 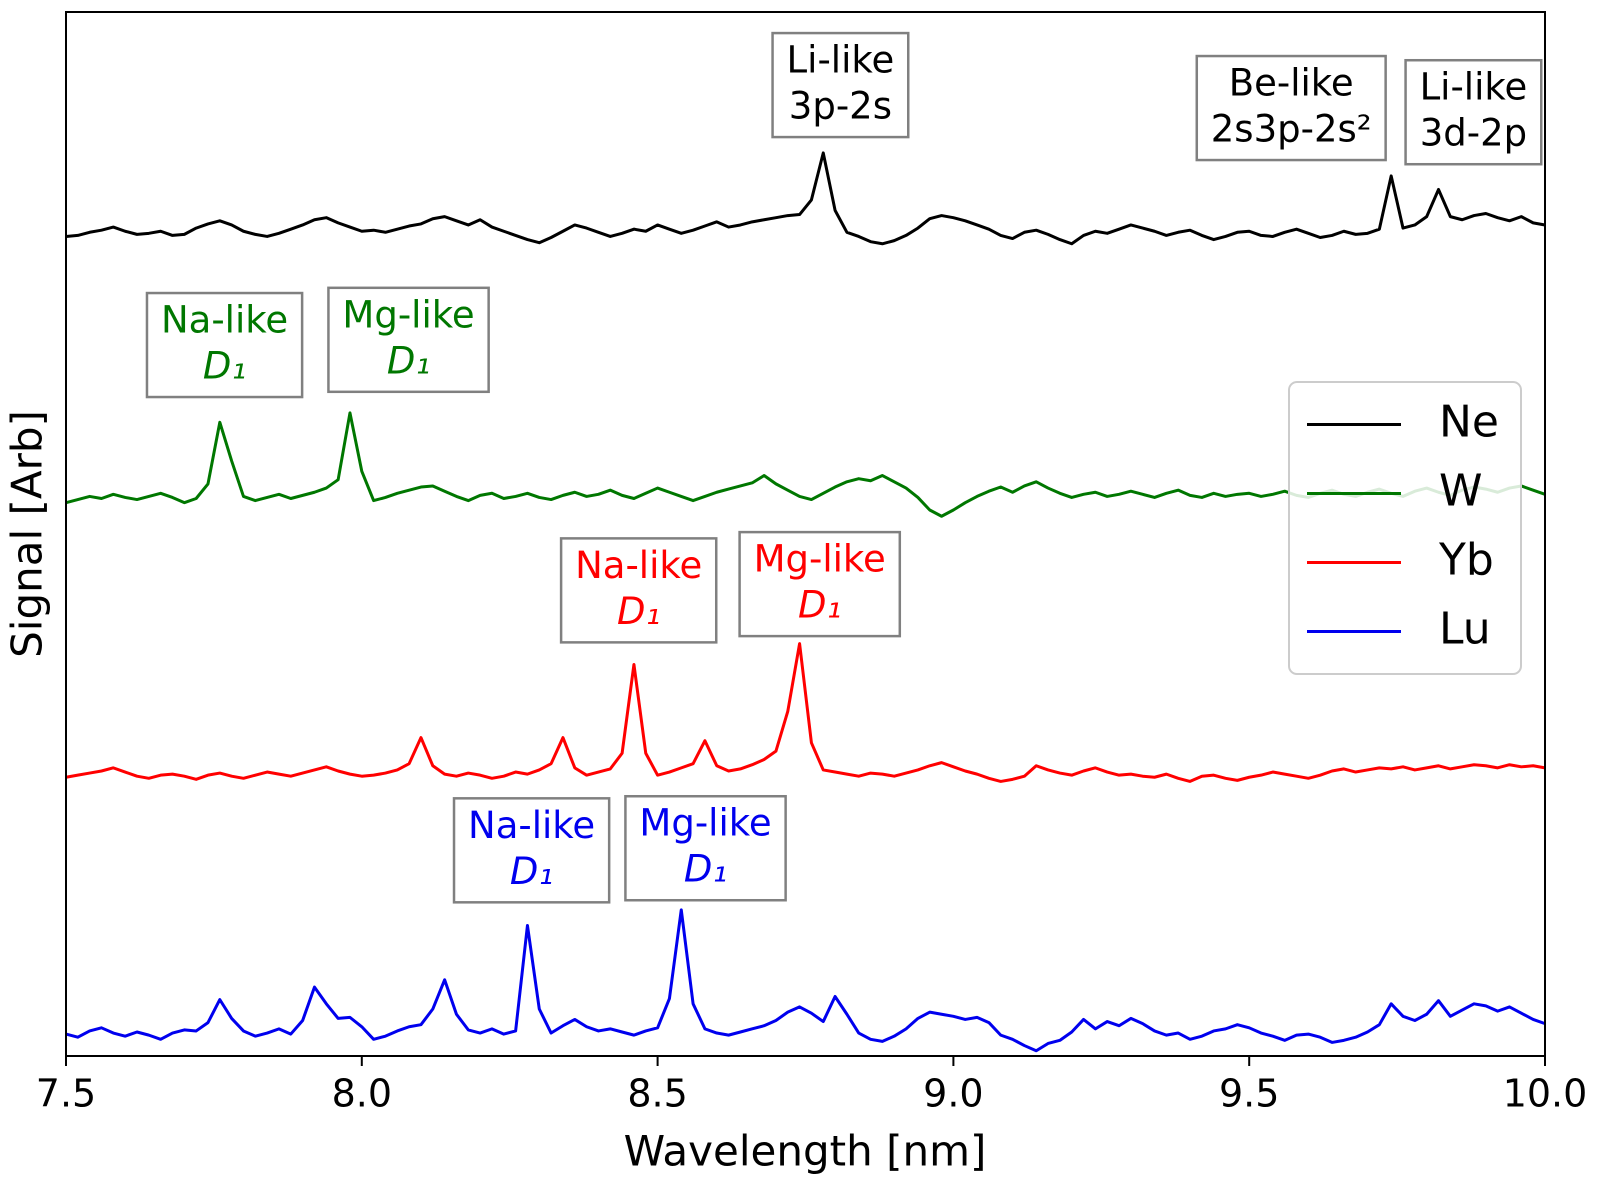 I want to click on legend-box, so click(x=1405, y=528).